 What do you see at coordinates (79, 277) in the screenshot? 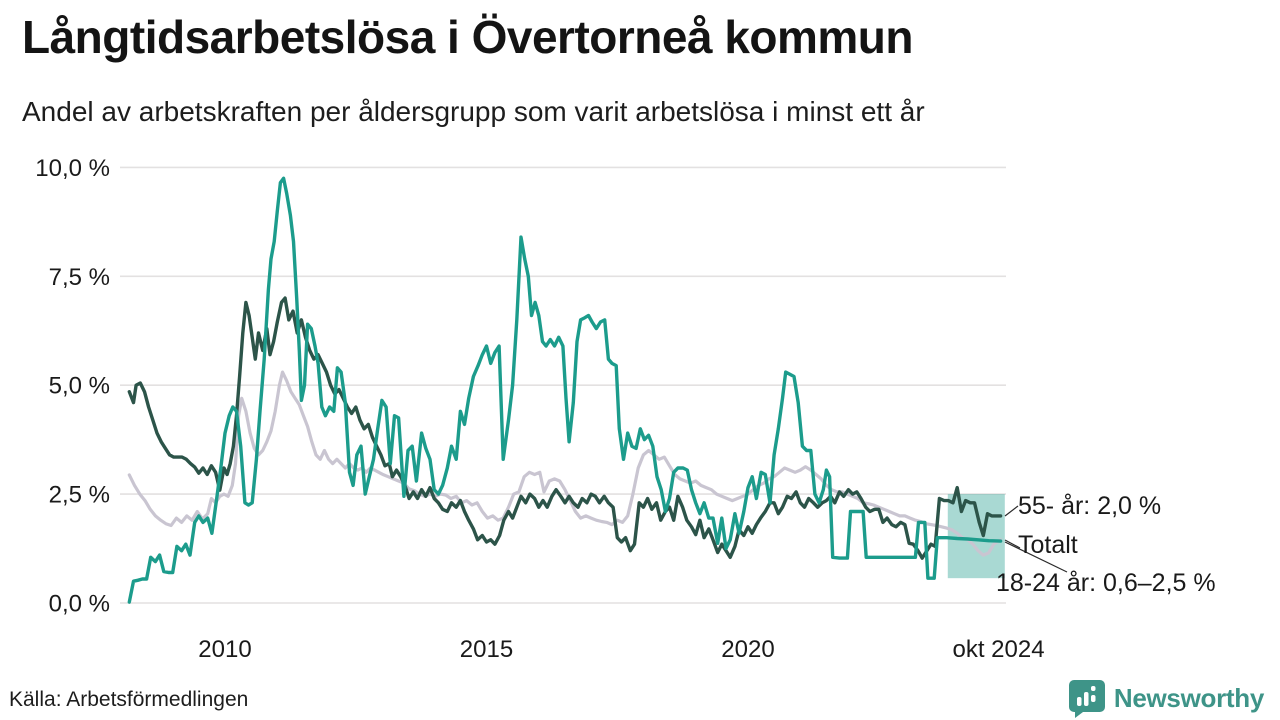
I see `y-axis-tick-label: 7,5 %` at bounding box center [79, 277].